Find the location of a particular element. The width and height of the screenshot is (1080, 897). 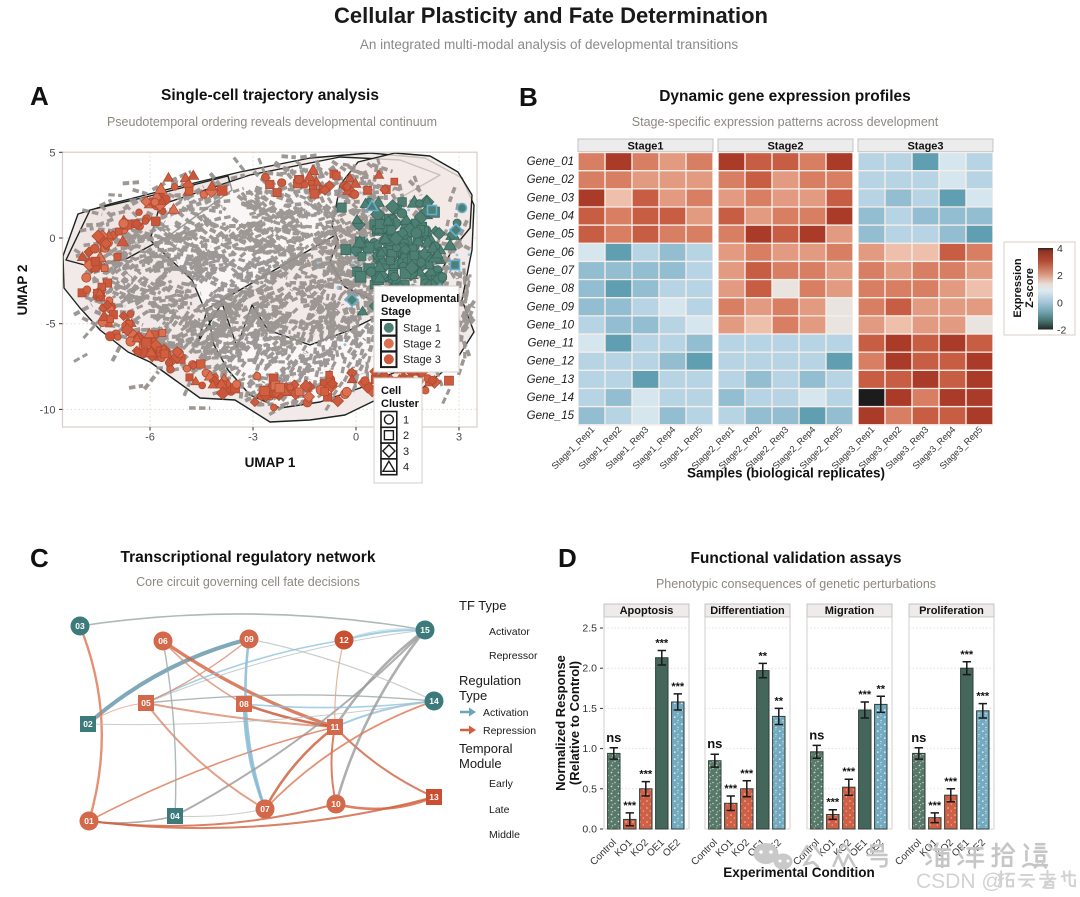

svg-text: Stage is located at coordinates (396, 312).